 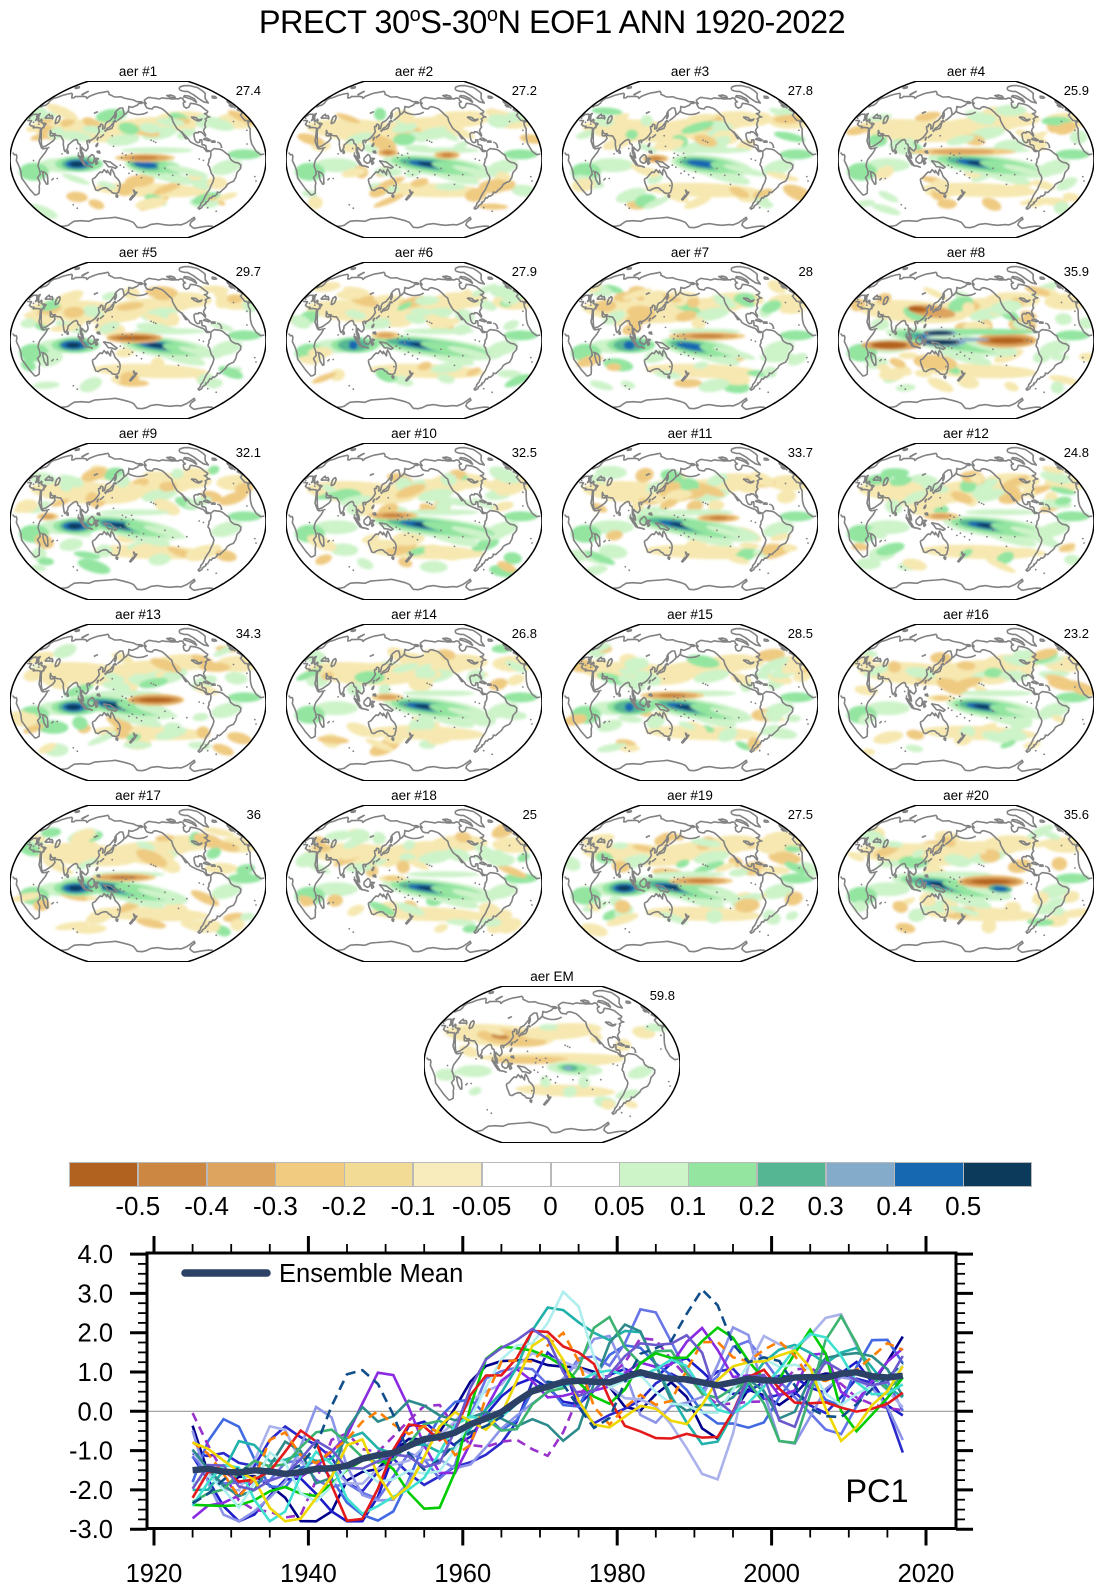 What do you see at coordinates (95, 1412) in the screenshot?
I see `svg-text: 0.0` at bounding box center [95, 1412].